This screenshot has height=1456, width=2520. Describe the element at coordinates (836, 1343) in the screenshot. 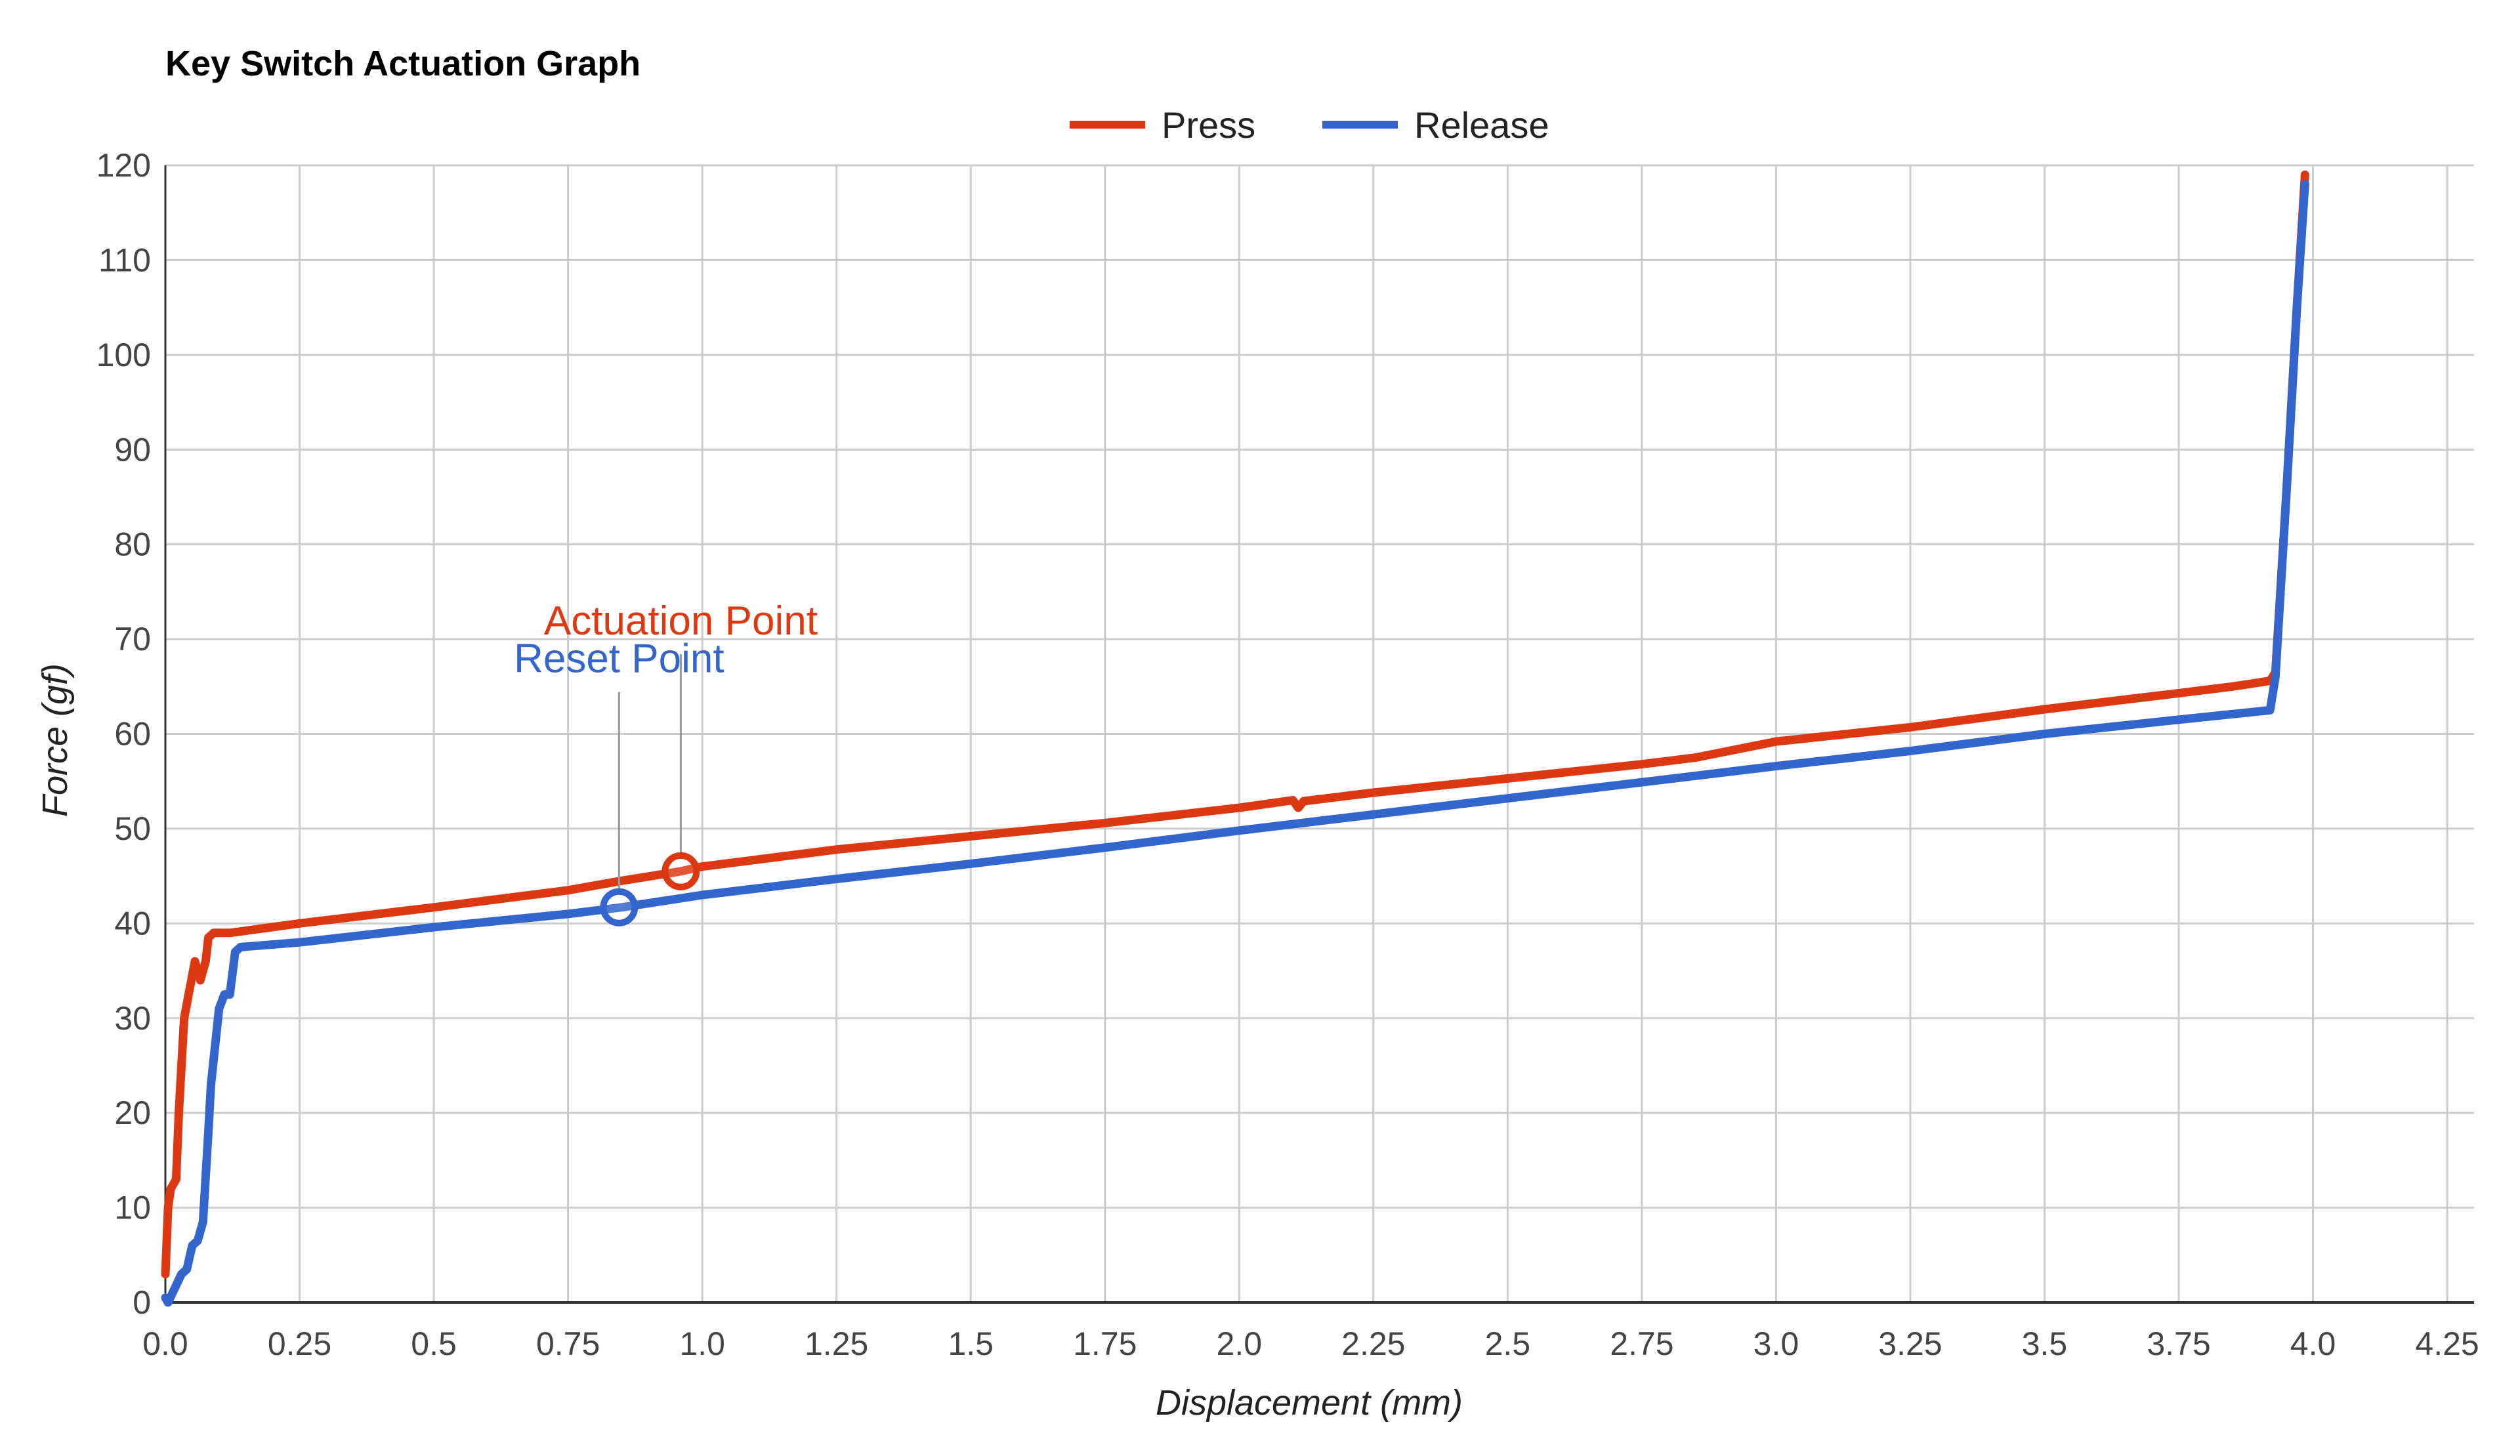

I see `x-tick-label: 1.25` at that location.